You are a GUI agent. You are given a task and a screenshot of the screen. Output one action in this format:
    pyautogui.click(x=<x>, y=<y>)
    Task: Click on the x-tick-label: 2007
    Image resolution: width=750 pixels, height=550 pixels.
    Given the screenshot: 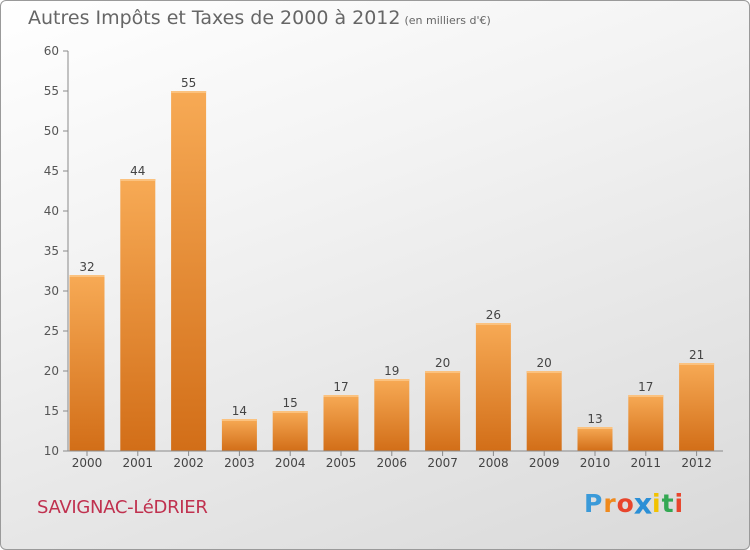 What is the action you would take?
    pyautogui.click(x=442, y=463)
    